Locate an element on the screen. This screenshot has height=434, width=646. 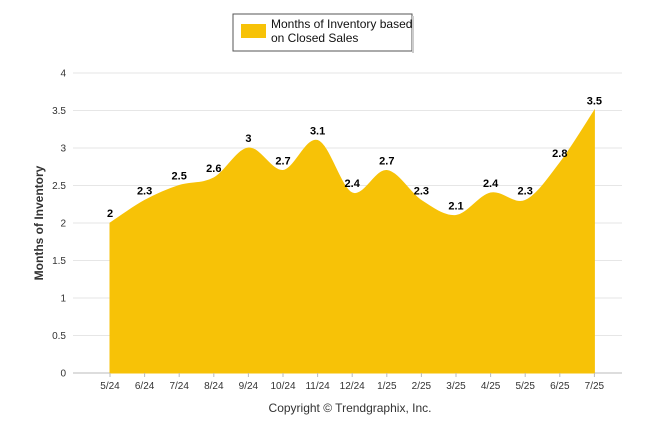
x-tick-label: 4/25 is located at coordinates (491, 386).